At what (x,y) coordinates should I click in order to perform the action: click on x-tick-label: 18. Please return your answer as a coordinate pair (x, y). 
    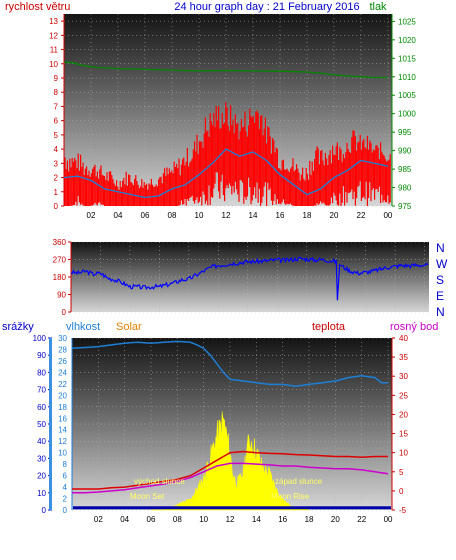
    Looking at the image, I should click on (307, 215).